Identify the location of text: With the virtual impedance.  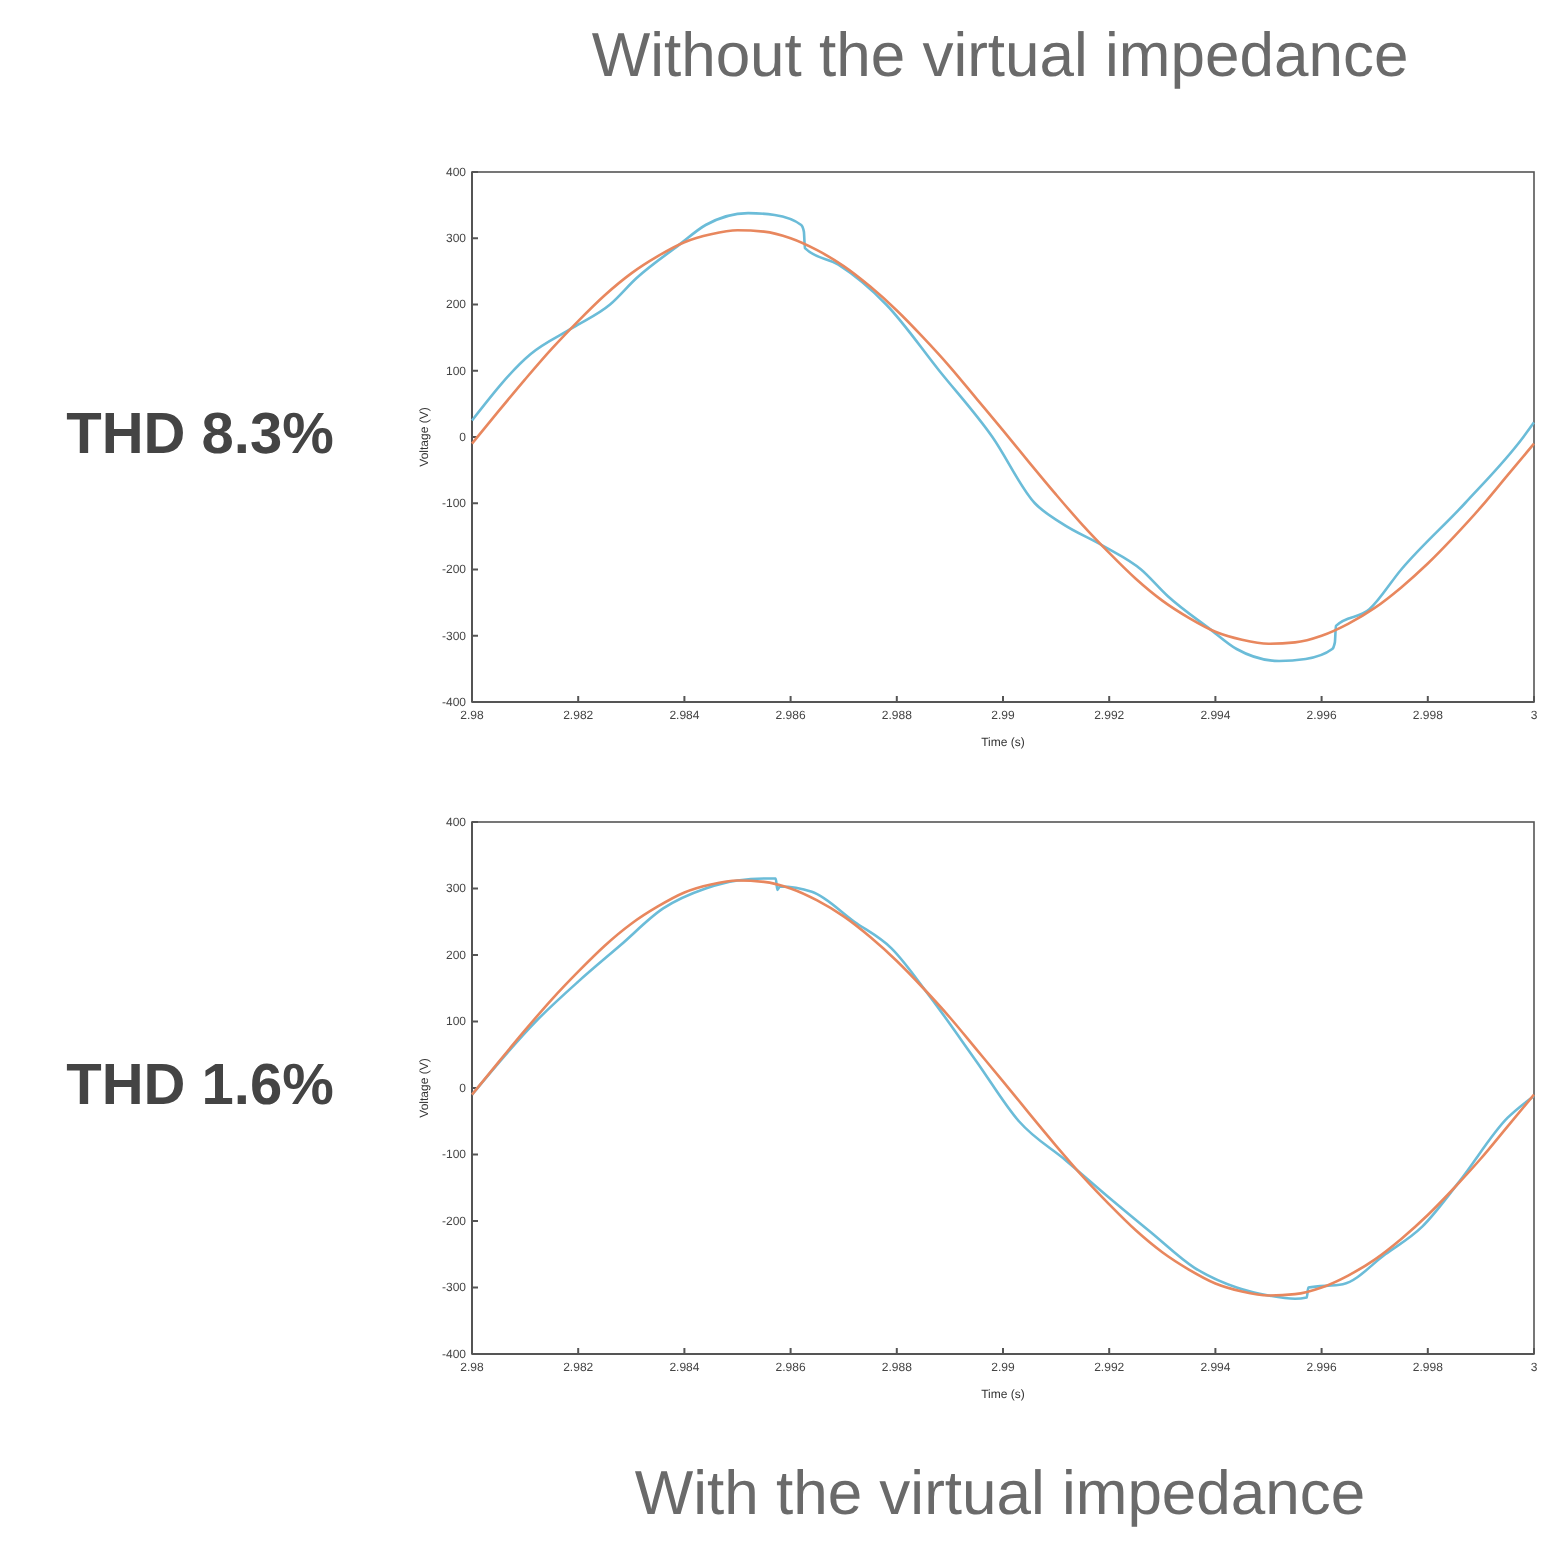
(1000, 1493).